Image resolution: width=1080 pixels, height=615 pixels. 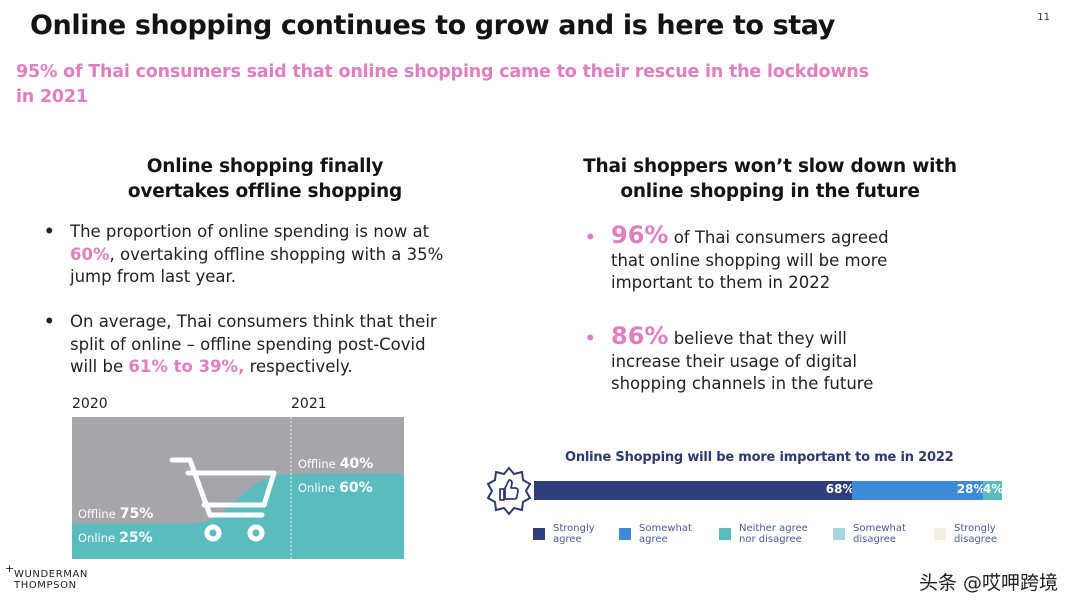 I want to click on online-2021-label: Online 60%, so click(x=335, y=488).